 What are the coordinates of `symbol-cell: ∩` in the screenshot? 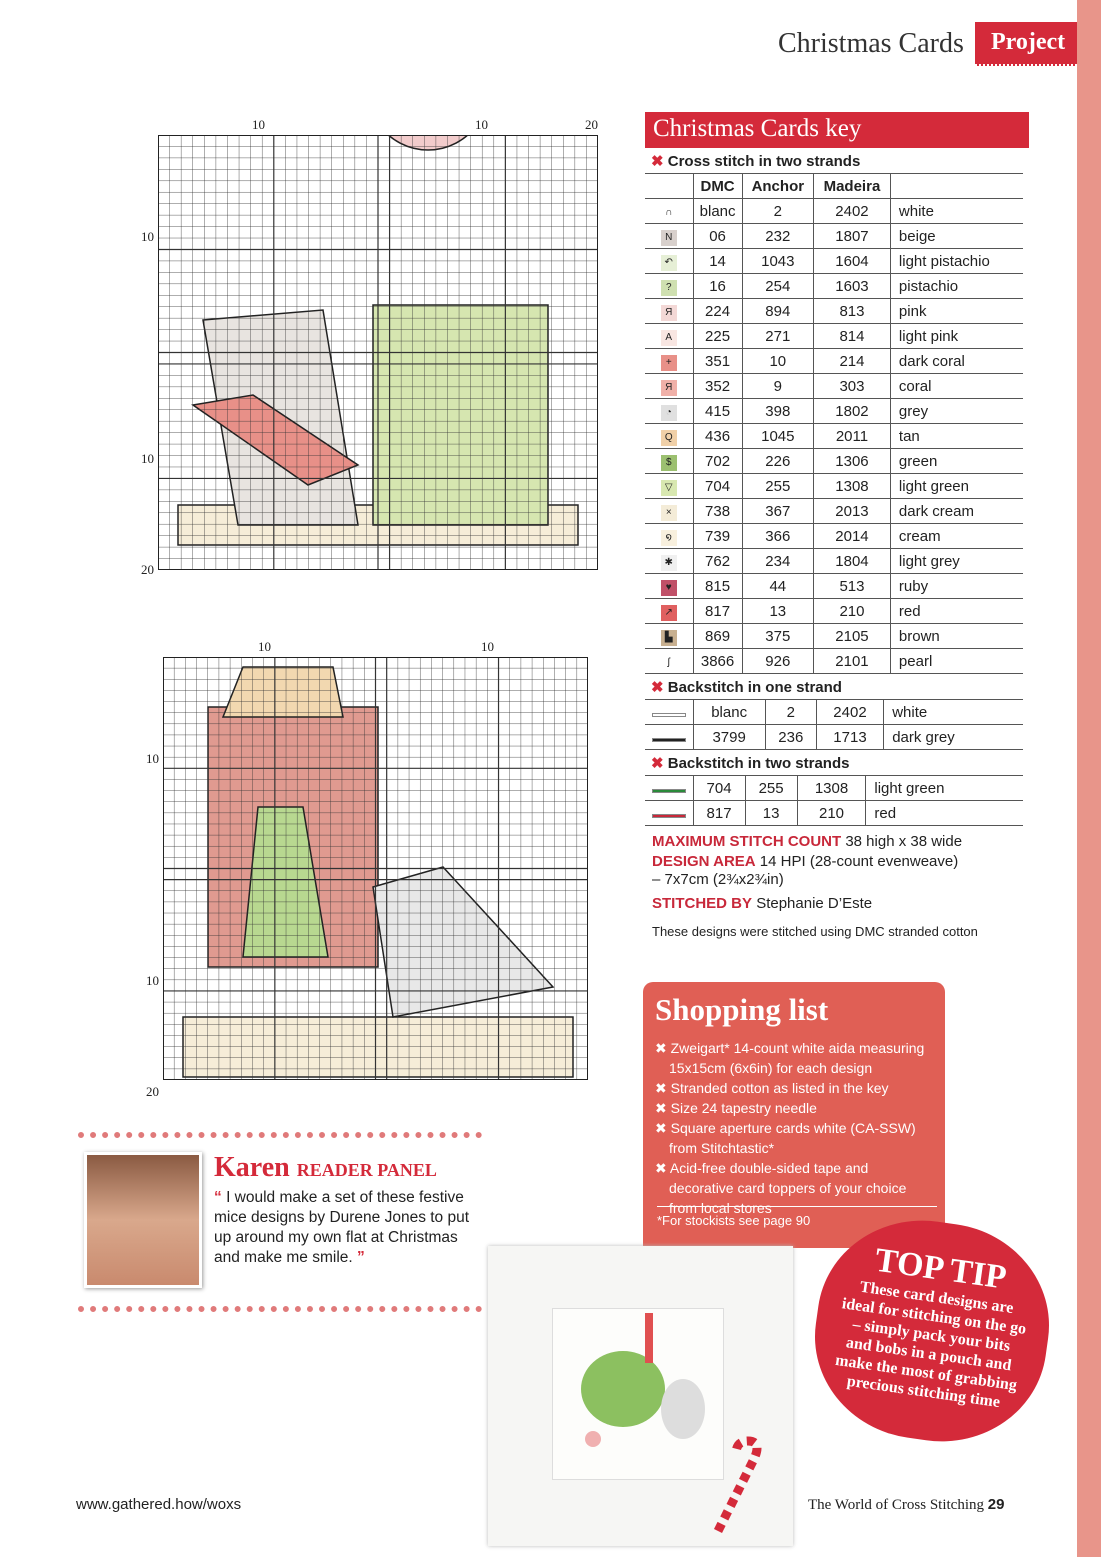 It's located at (669, 211).